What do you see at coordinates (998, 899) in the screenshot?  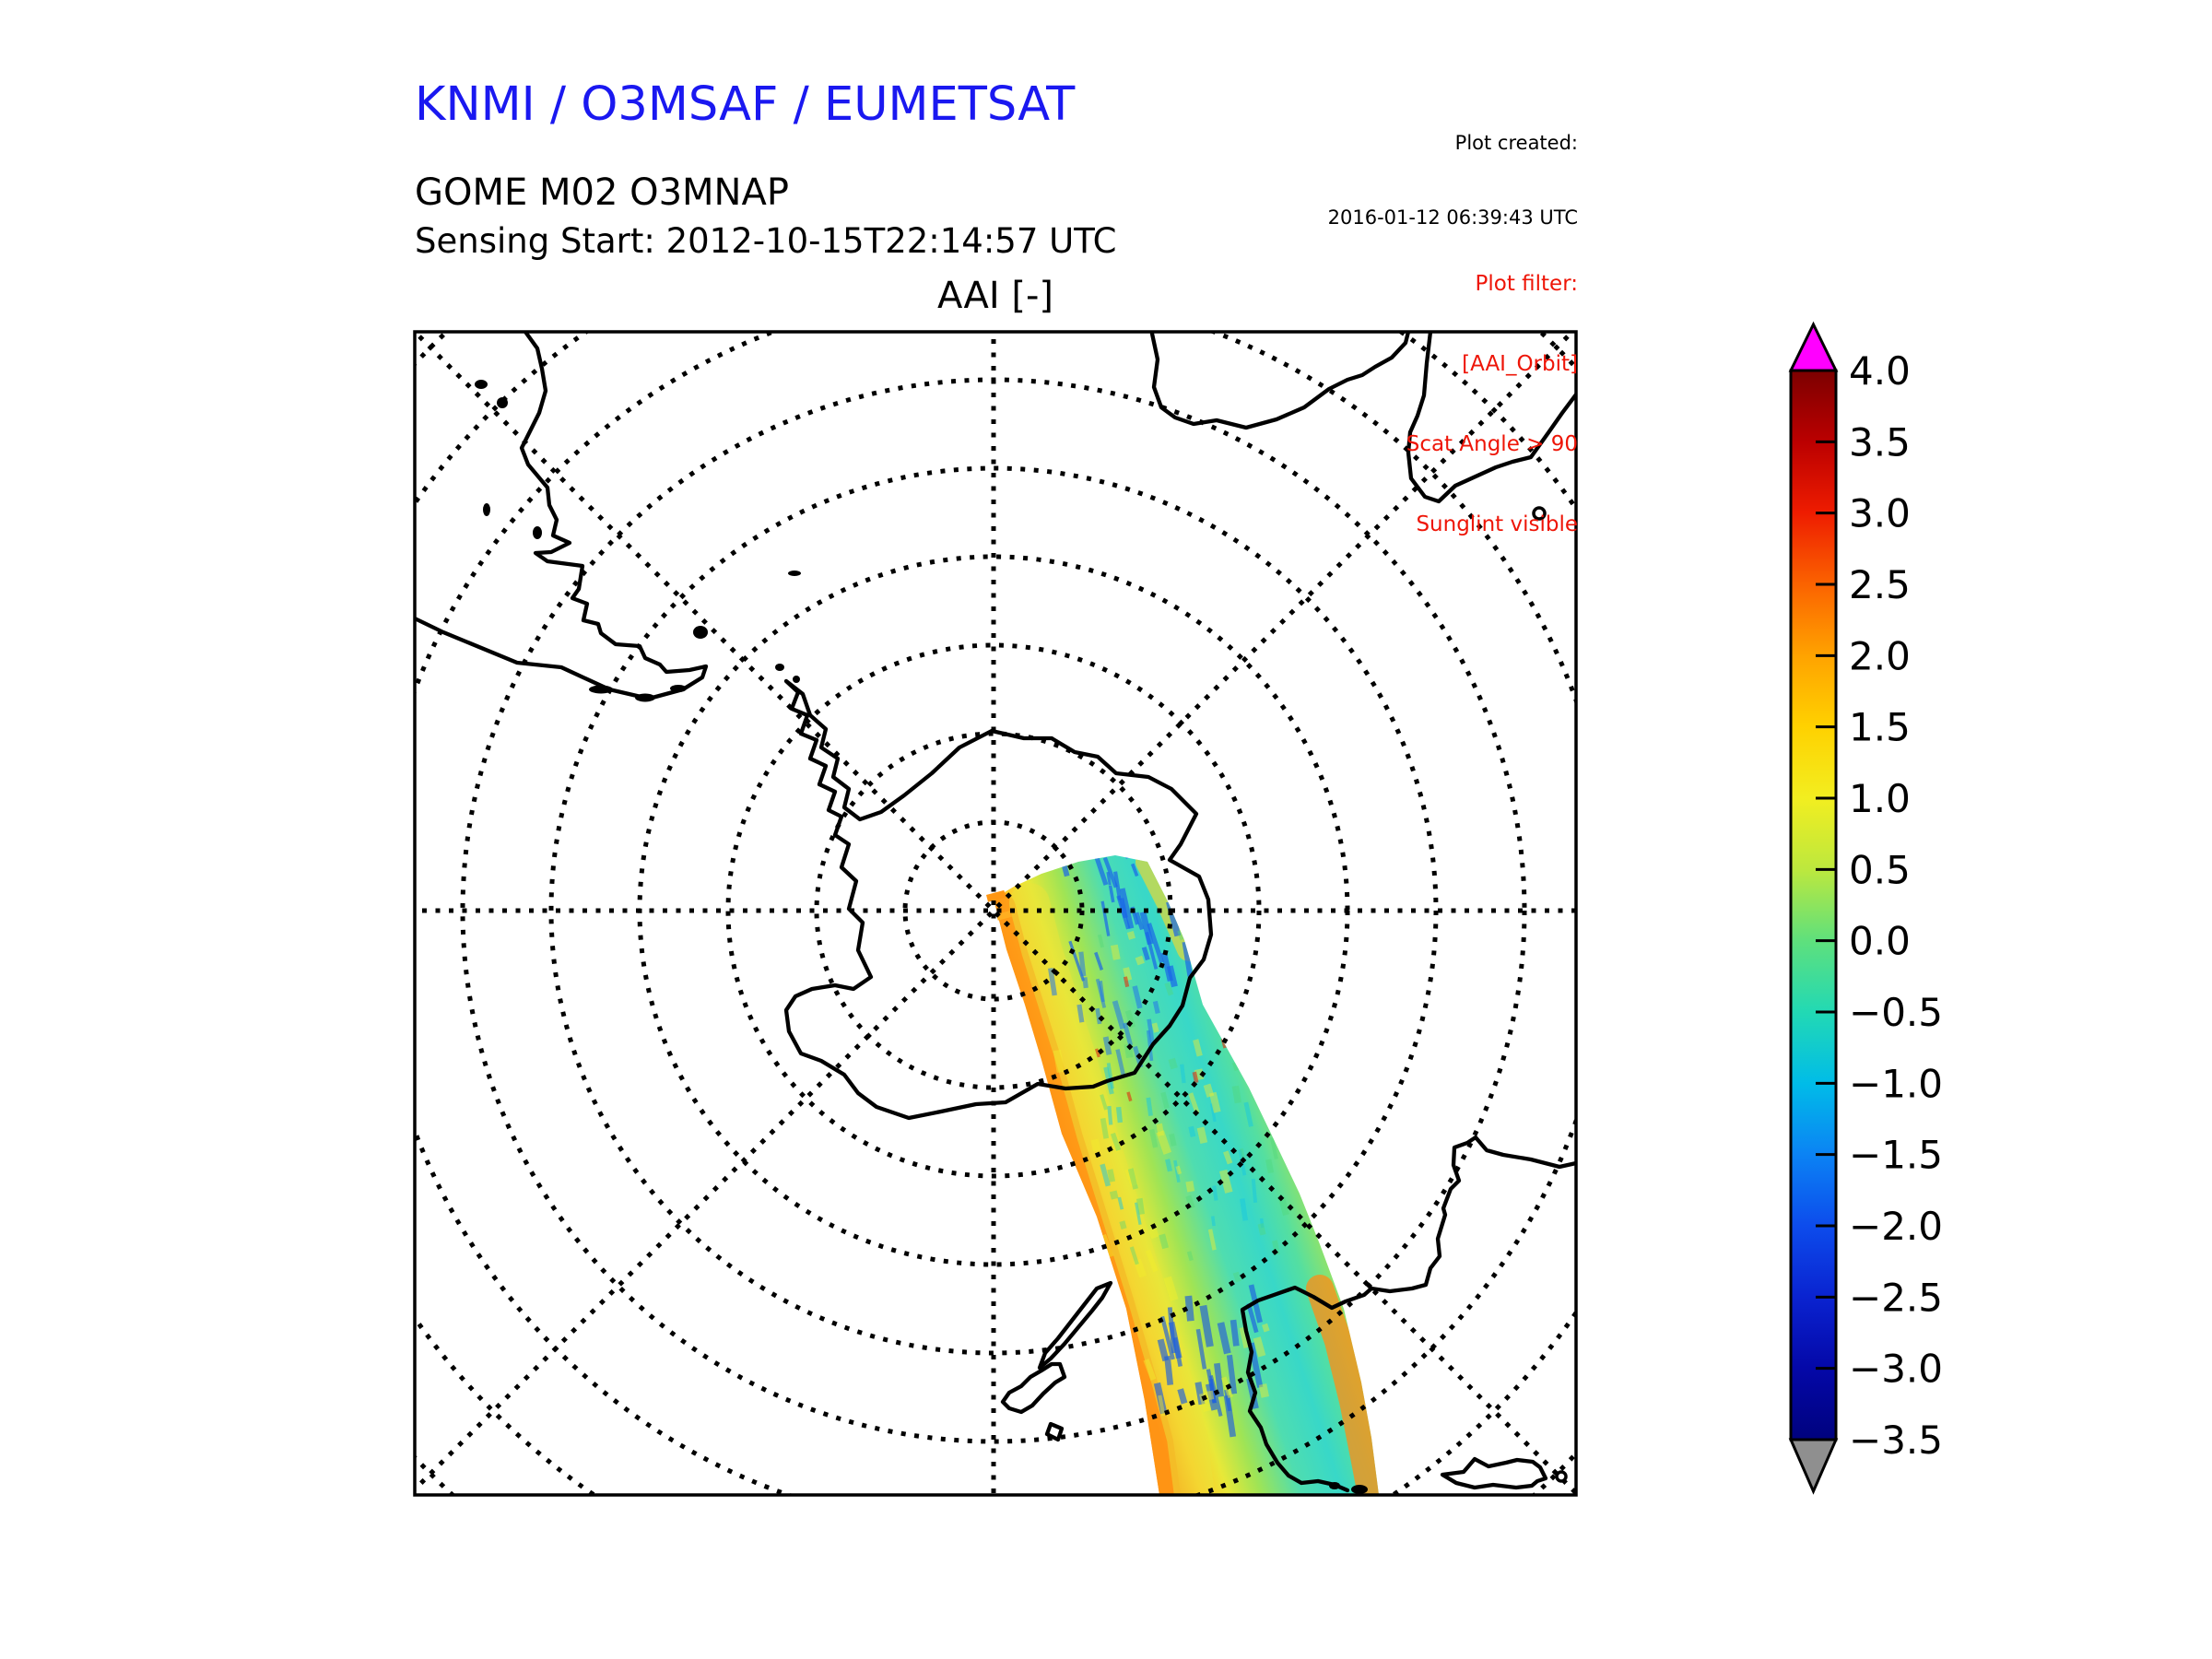 I see `coastline-antarctica` at bounding box center [998, 899].